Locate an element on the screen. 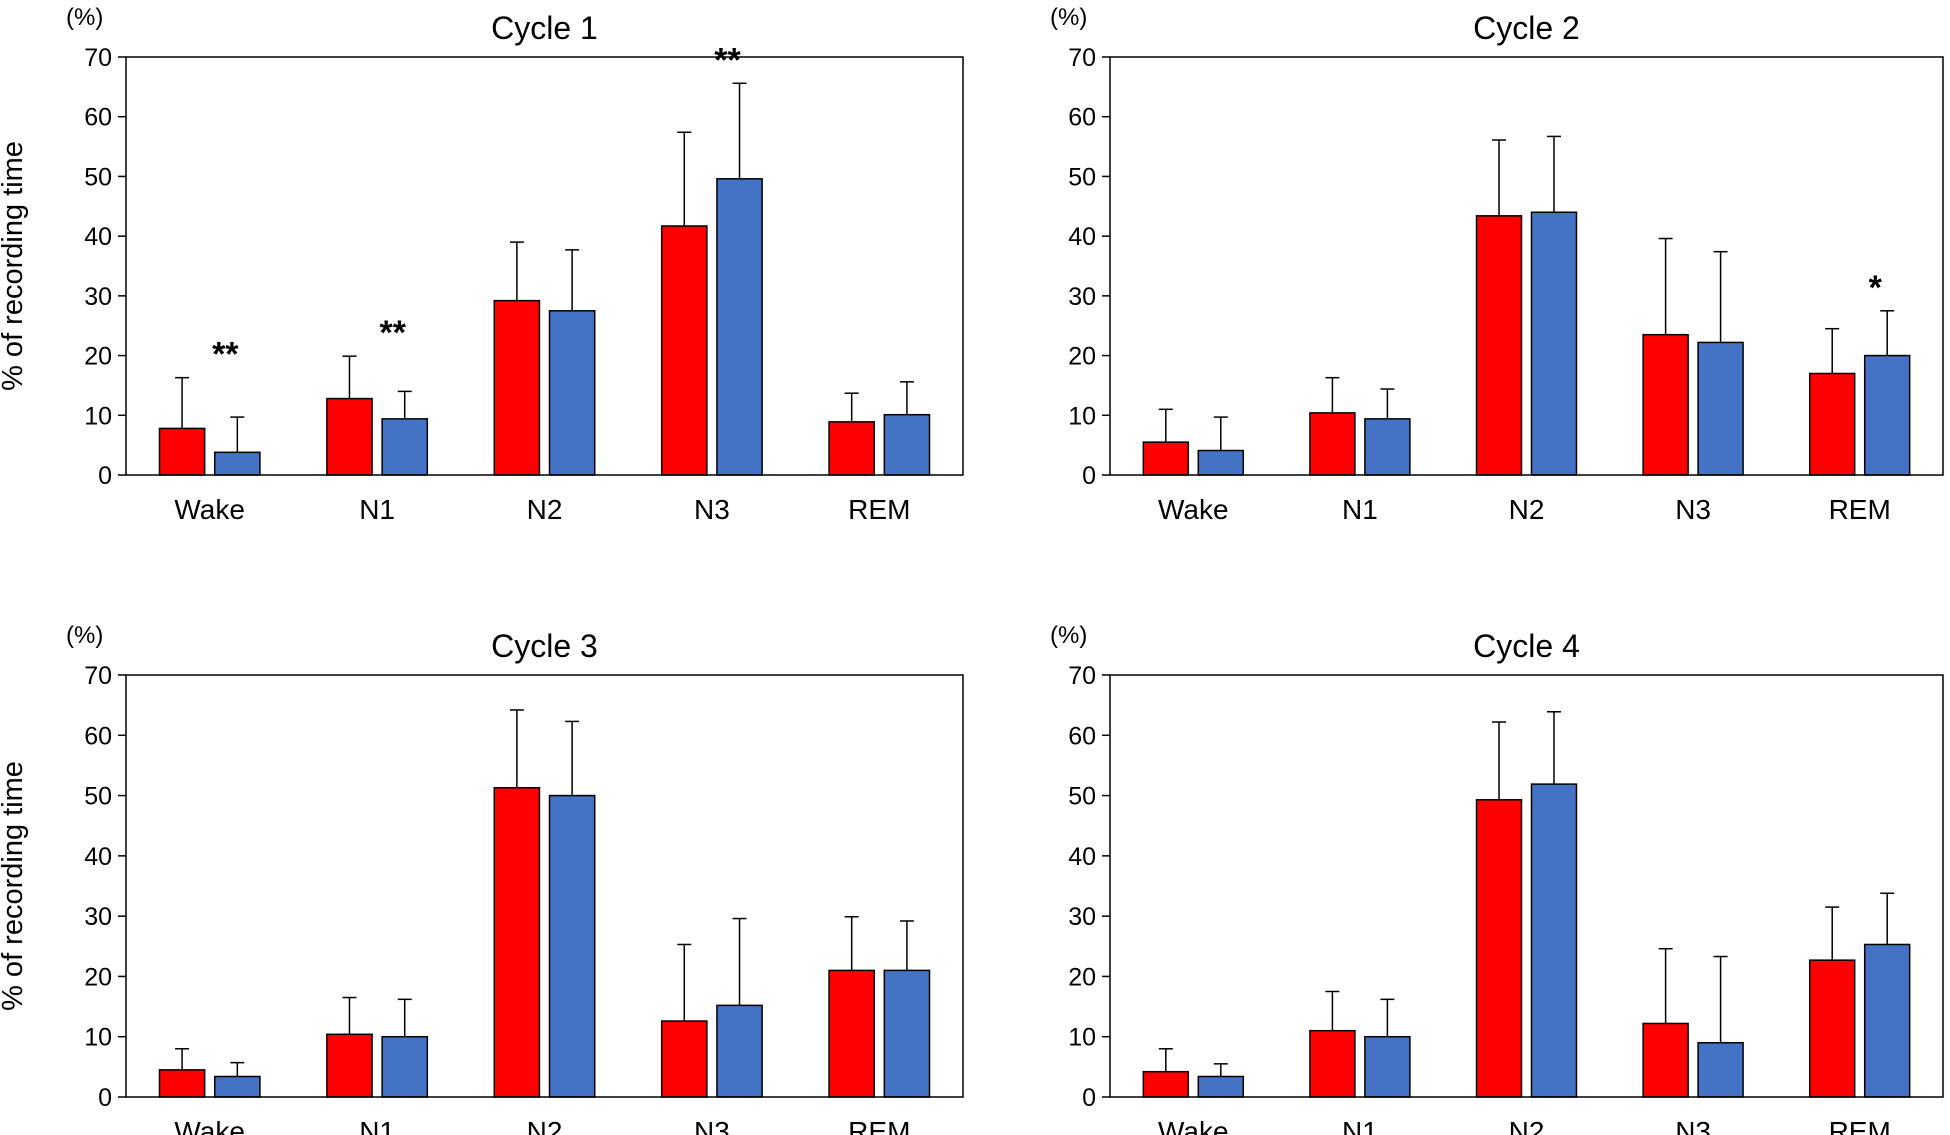 The image size is (1950, 1135). significance-marker: * is located at coordinates (1876, 288).